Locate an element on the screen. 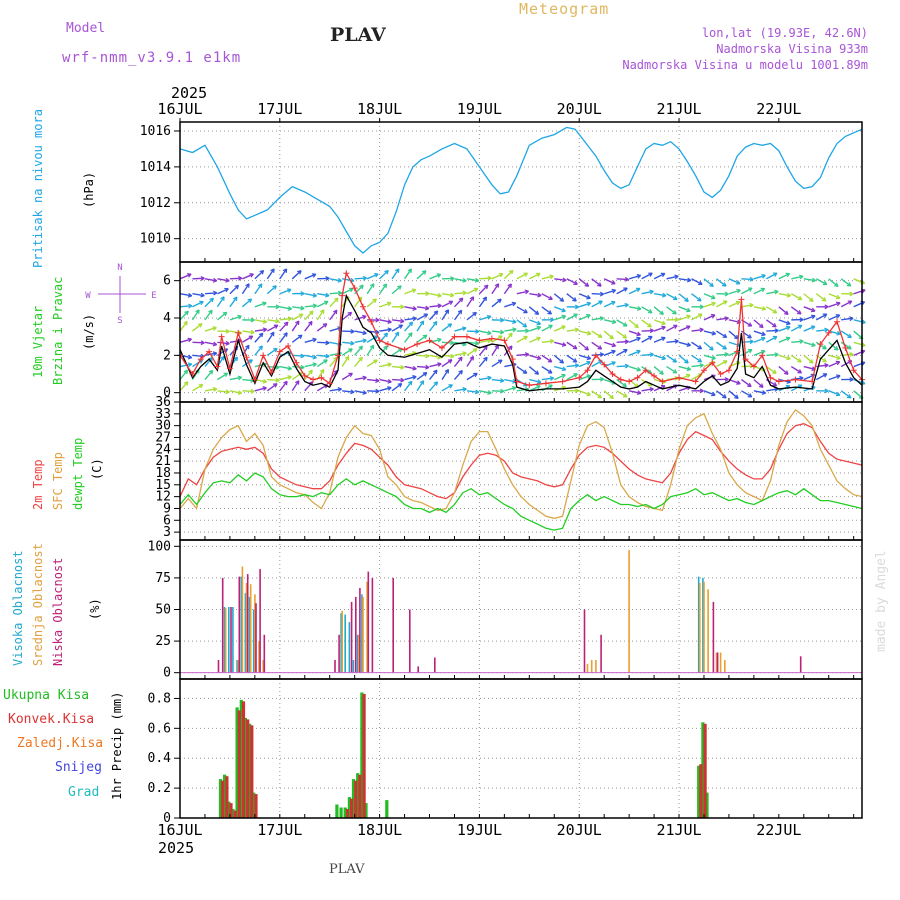  bar-cloud_low is located at coordinates (418, 669).